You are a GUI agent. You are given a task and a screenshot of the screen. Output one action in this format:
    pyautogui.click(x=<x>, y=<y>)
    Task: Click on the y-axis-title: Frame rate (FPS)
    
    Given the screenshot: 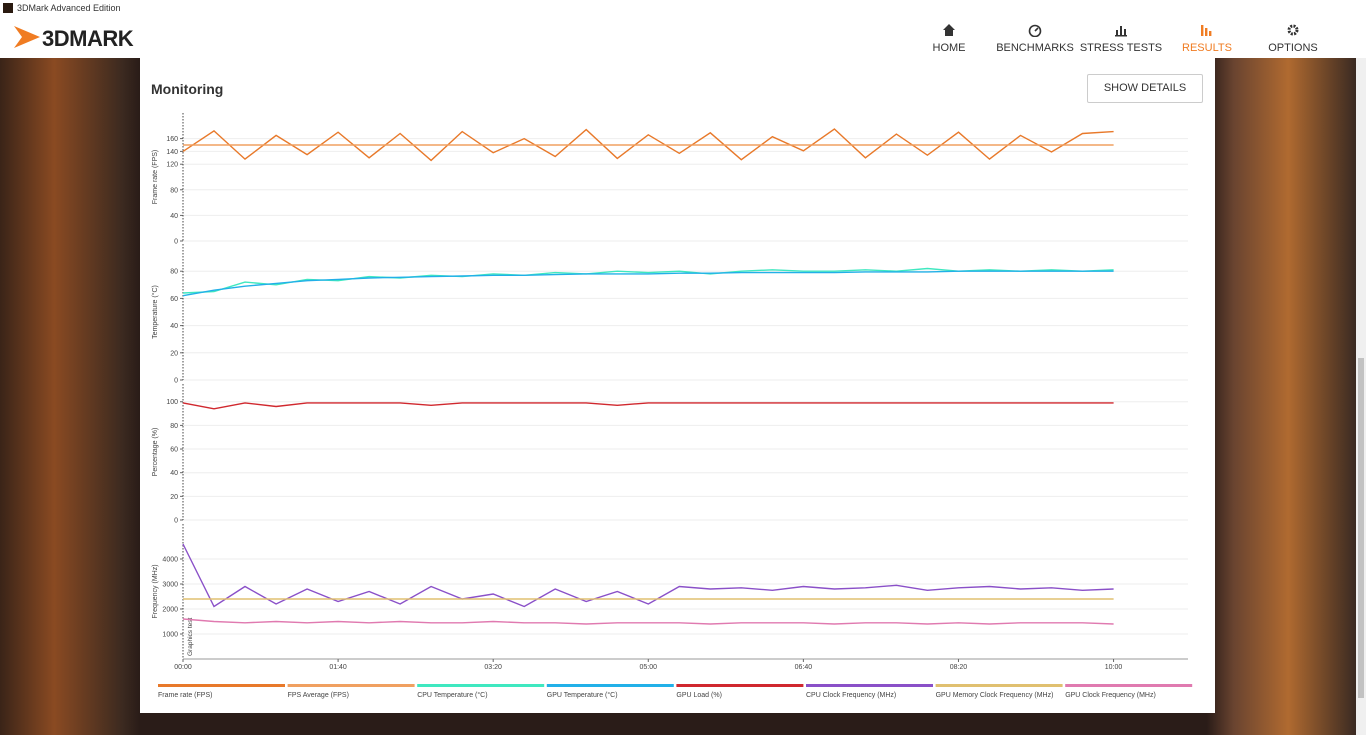 What is the action you would take?
    pyautogui.click(x=155, y=177)
    